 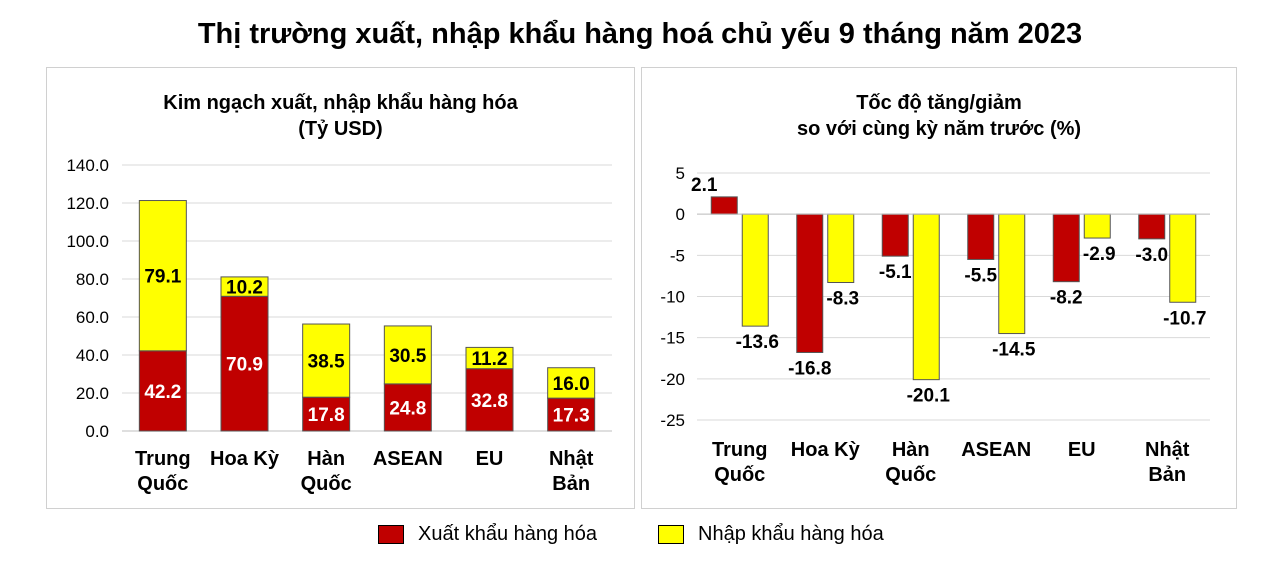 What do you see at coordinates (640, 538) in the screenshot?
I see `legend: Xuất khẩu hàng hóa Nhập khẩu hàng hóa` at bounding box center [640, 538].